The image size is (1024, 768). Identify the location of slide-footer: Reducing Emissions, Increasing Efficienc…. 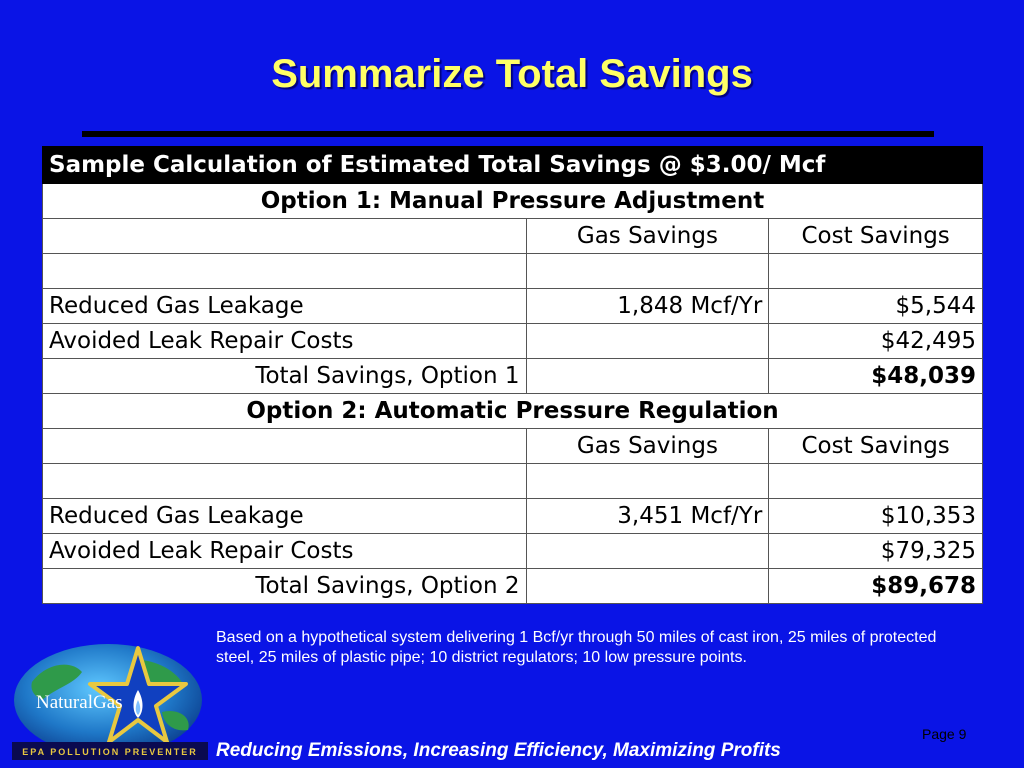
(498, 750).